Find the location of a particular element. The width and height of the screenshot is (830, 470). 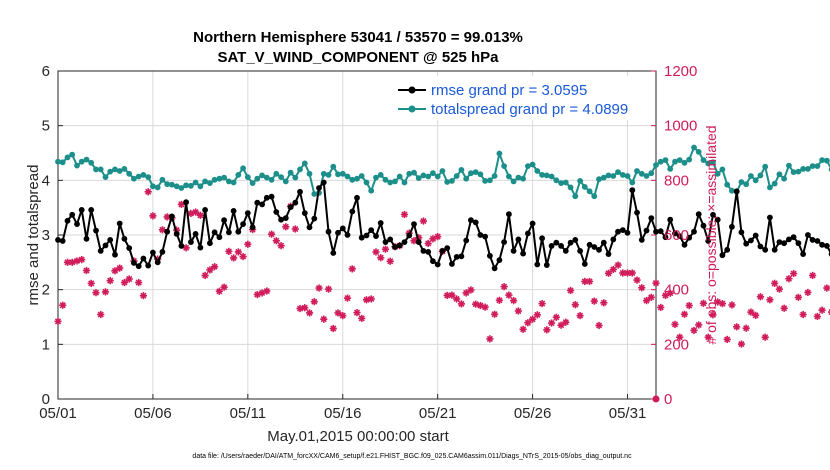

ytick-label-right-0: 0 is located at coordinates (668, 399).